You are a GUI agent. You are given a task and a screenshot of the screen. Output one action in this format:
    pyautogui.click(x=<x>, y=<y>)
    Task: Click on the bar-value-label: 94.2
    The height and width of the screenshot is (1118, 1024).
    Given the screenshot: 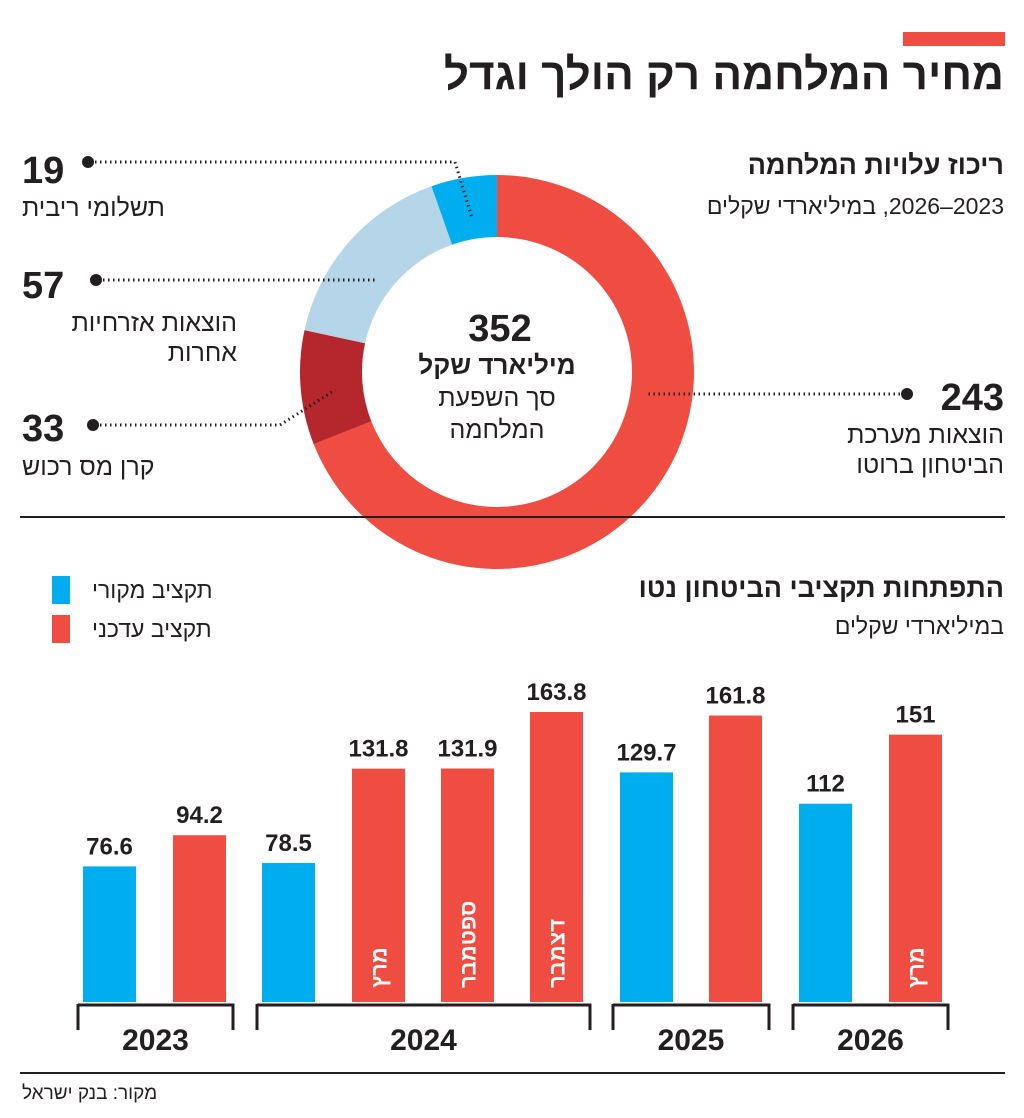 What is the action you would take?
    pyautogui.click(x=199, y=815)
    